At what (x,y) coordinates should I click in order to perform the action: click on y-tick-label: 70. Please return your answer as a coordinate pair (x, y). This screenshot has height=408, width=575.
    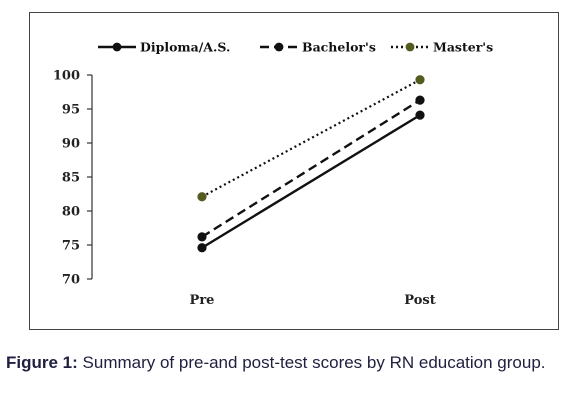
    Looking at the image, I should click on (71, 280).